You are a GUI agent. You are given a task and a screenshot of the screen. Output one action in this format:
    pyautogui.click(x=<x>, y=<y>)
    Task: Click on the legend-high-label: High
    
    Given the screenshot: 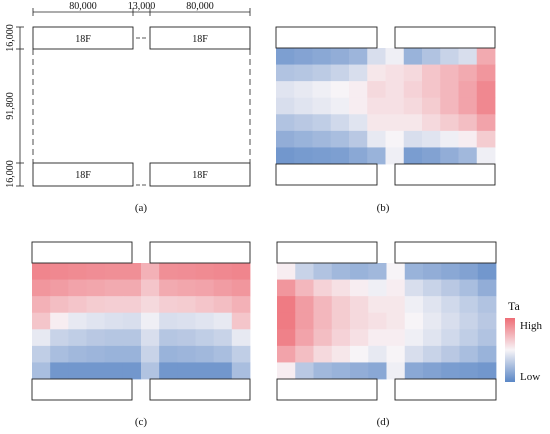 What is the action you would take?
    pyautogui.click(x=531, y=326)
    